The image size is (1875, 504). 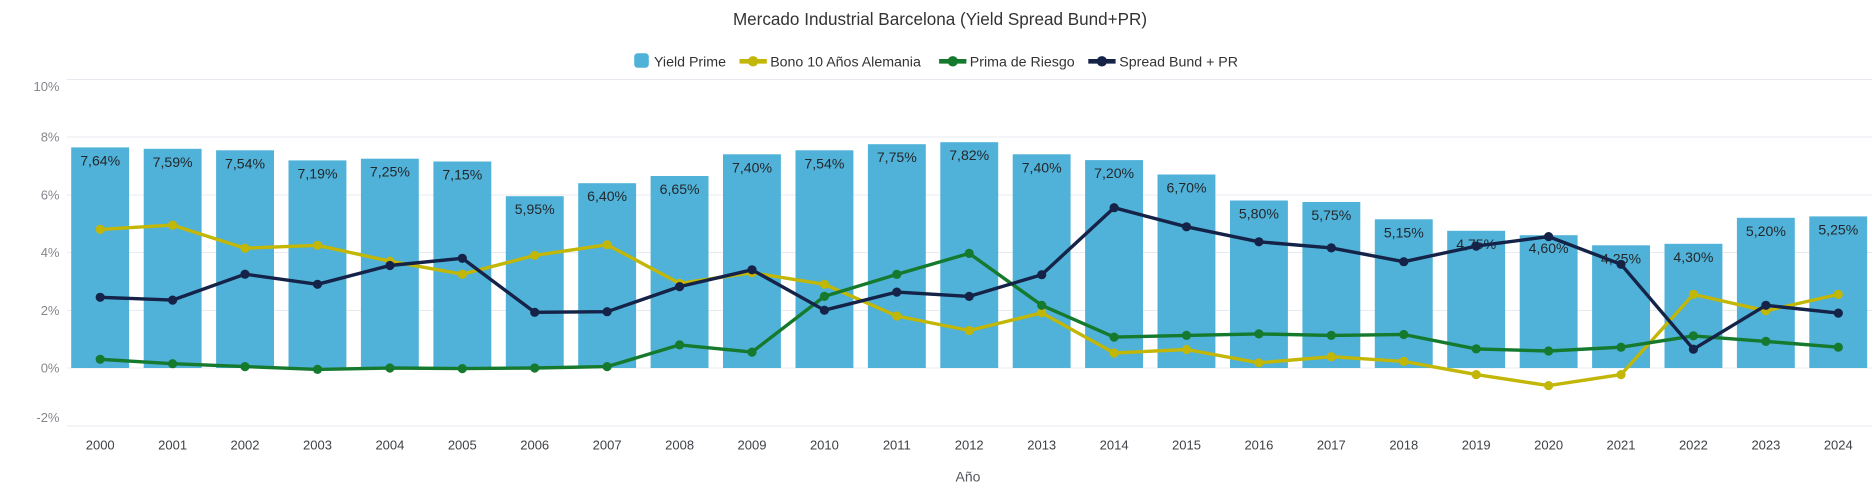 What do you see at coordinates (1022, 63) in the screenshot?
I see `svg-text: Prima de Riesgo` at bounding box center [1022, 63].